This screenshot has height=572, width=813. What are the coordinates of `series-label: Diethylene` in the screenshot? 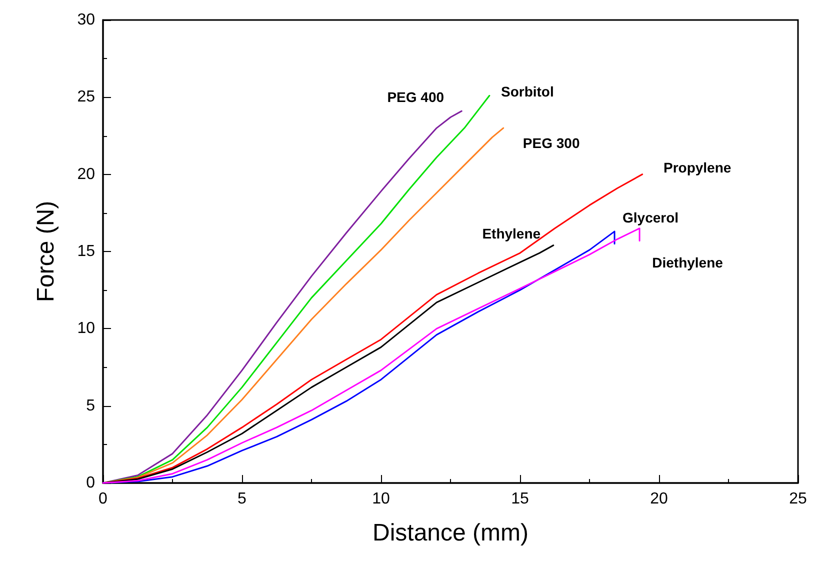 It's located at (688, 262).